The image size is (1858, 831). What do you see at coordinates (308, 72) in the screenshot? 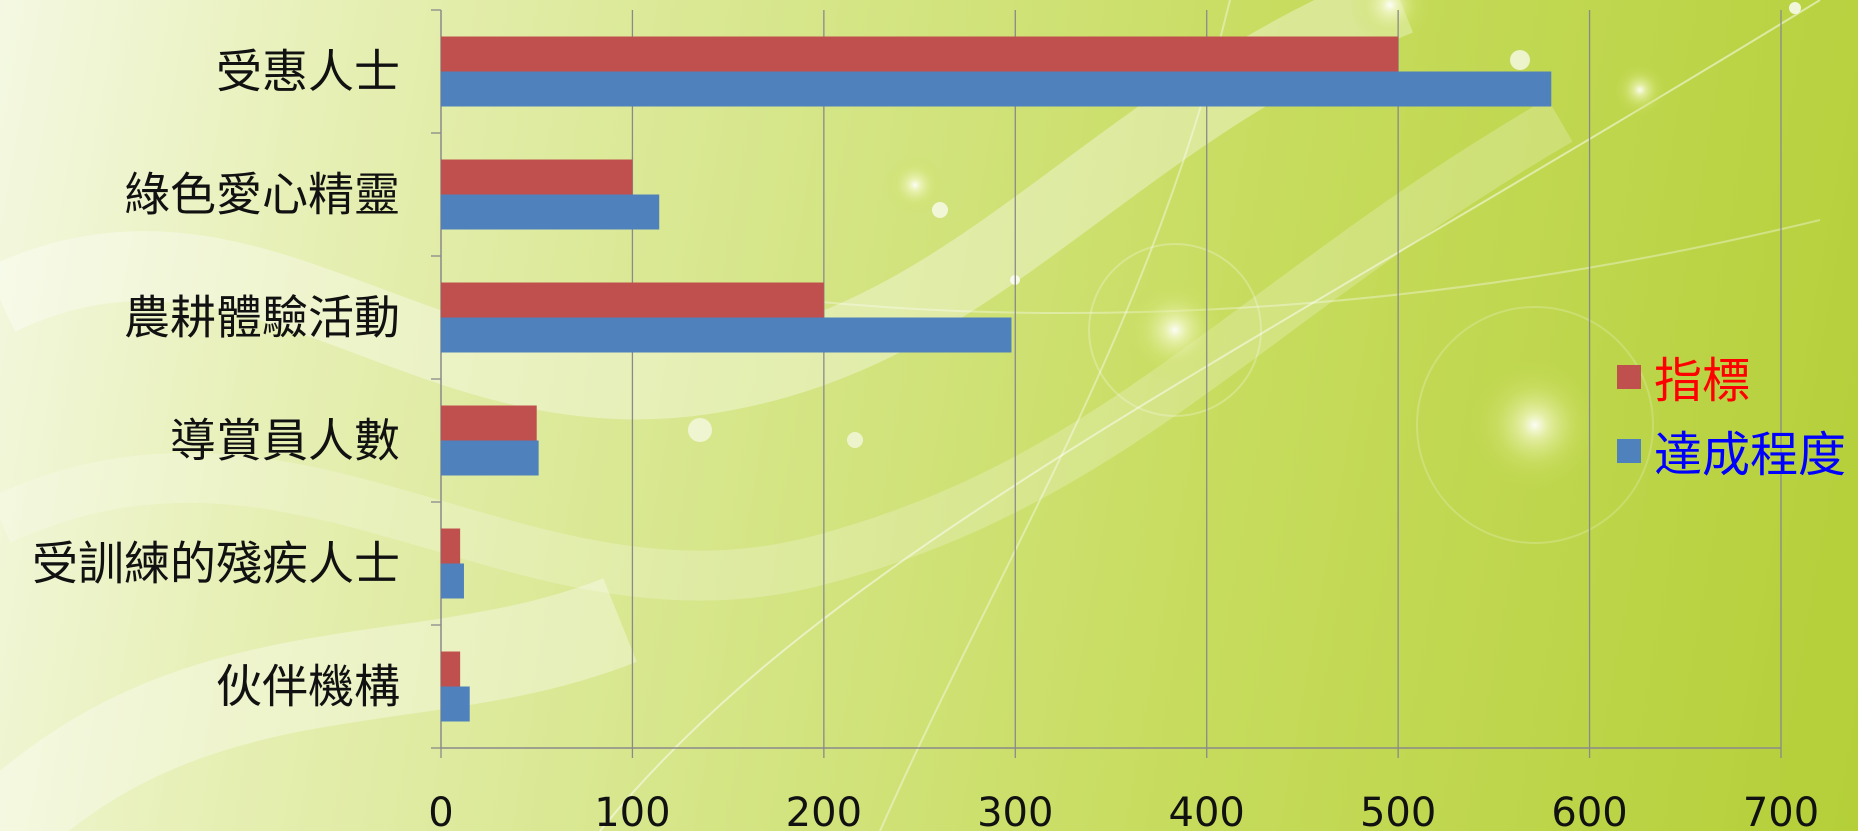
I see `category-label: 受惠人士` at bounding box center [308, 72].